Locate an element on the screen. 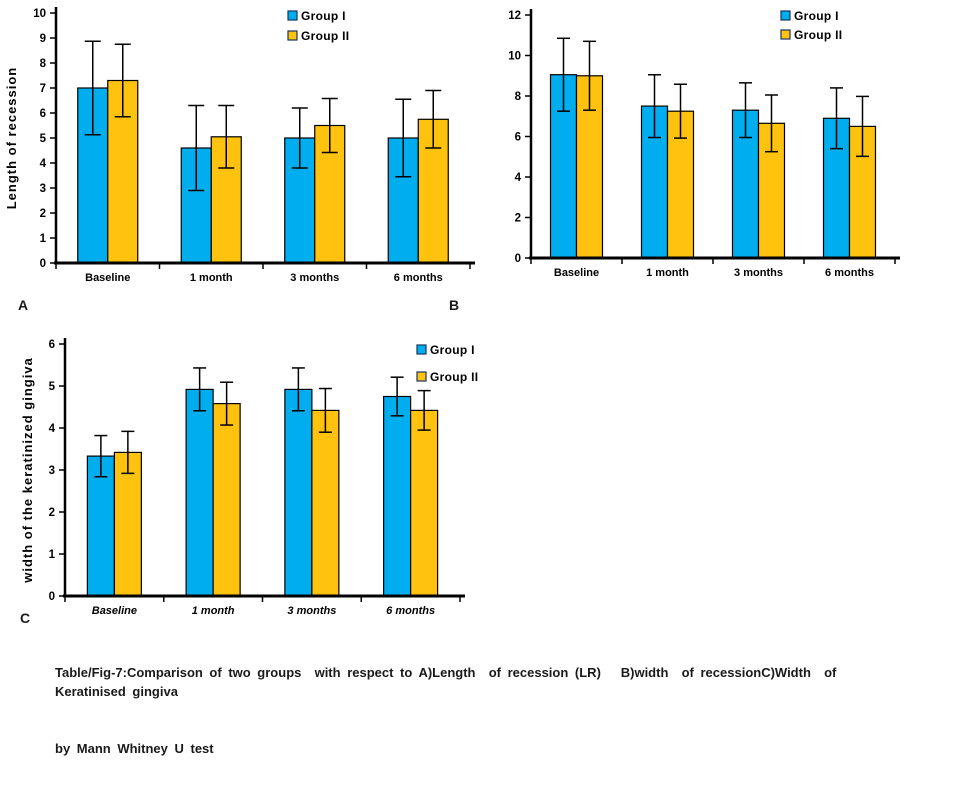 This screenshot has height=796, width=960. bar-group-ii-6-months is located at coordinates (424, 503).